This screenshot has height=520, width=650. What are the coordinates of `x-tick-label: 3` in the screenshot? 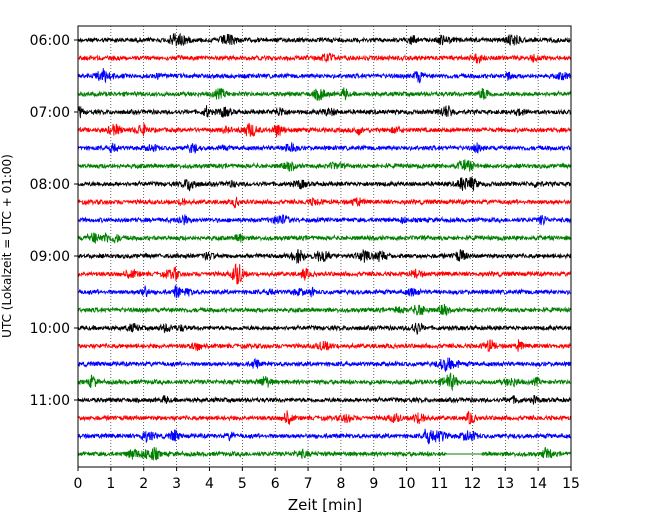 It's located at (176, 484).